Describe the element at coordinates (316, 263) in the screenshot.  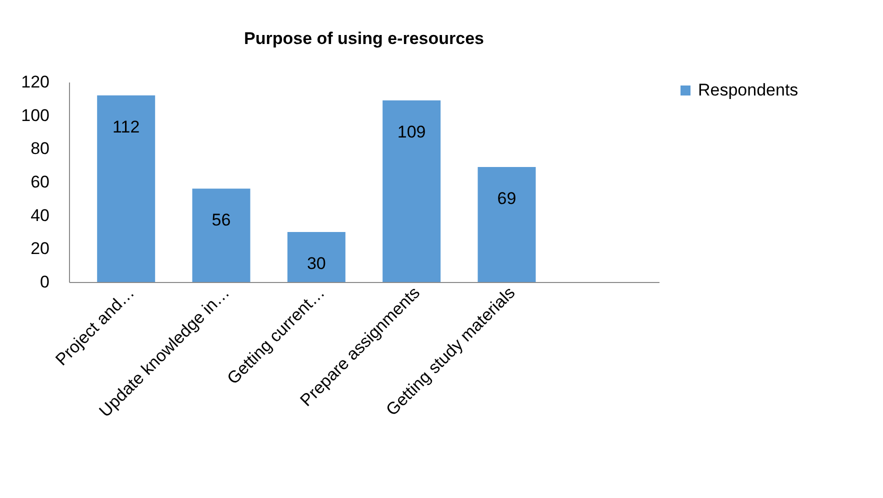
I see `data-label: 30` at that location.